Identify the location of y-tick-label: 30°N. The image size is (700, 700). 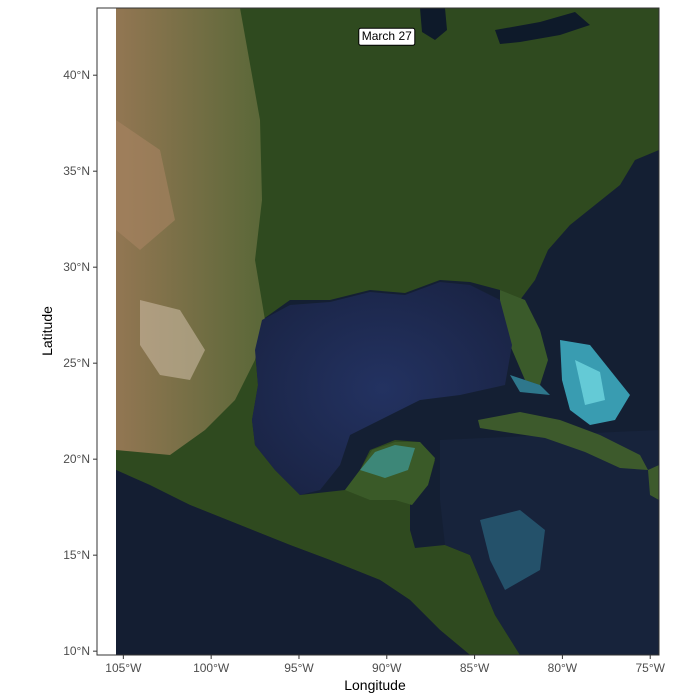
(76, 267).